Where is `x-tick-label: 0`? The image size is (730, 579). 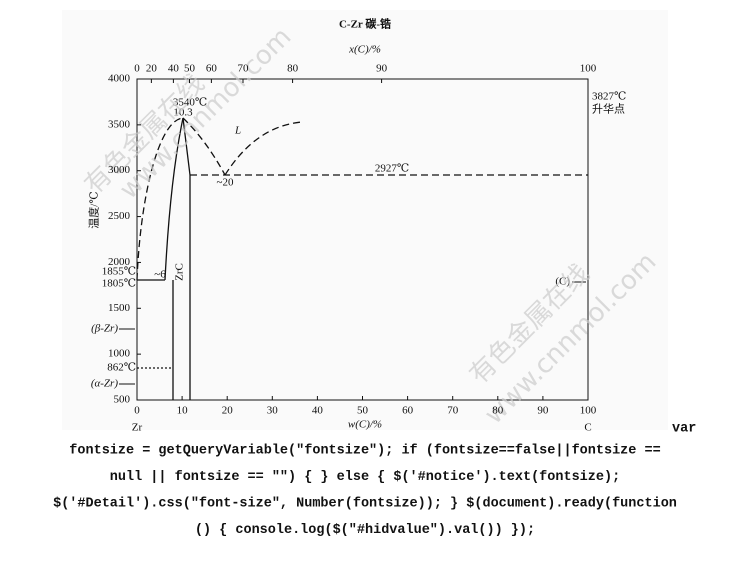 x-tick-label: 0 is located at coordinates (137, 411).